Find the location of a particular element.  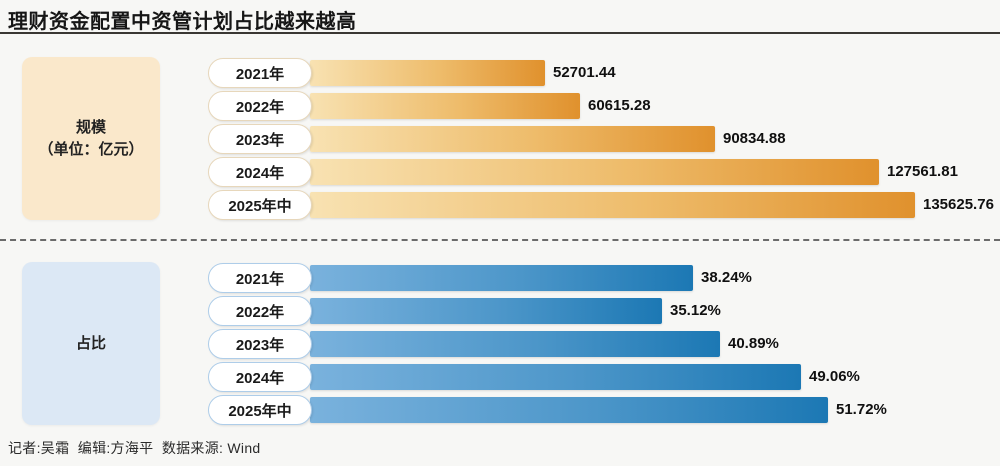

bar-row: 2023年 90834.88 is located at coordinates (598, 139).